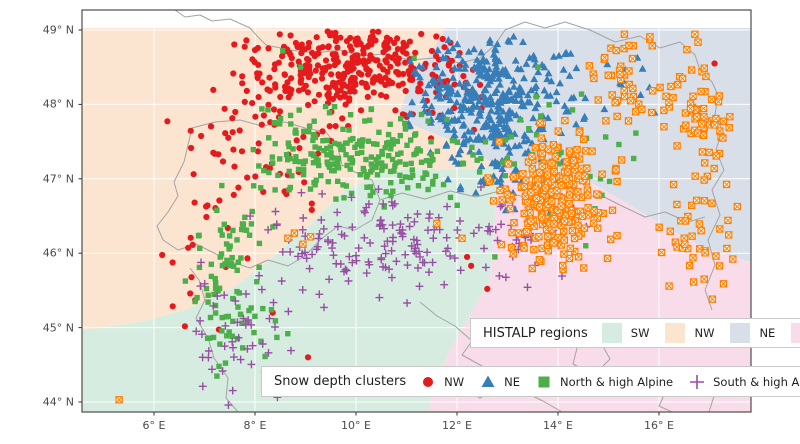 This screenshot has width=800, height=444. Describe the element at coordinates (442, 382) in the screenshot. I see `legend-item-nw: NW` at that location.